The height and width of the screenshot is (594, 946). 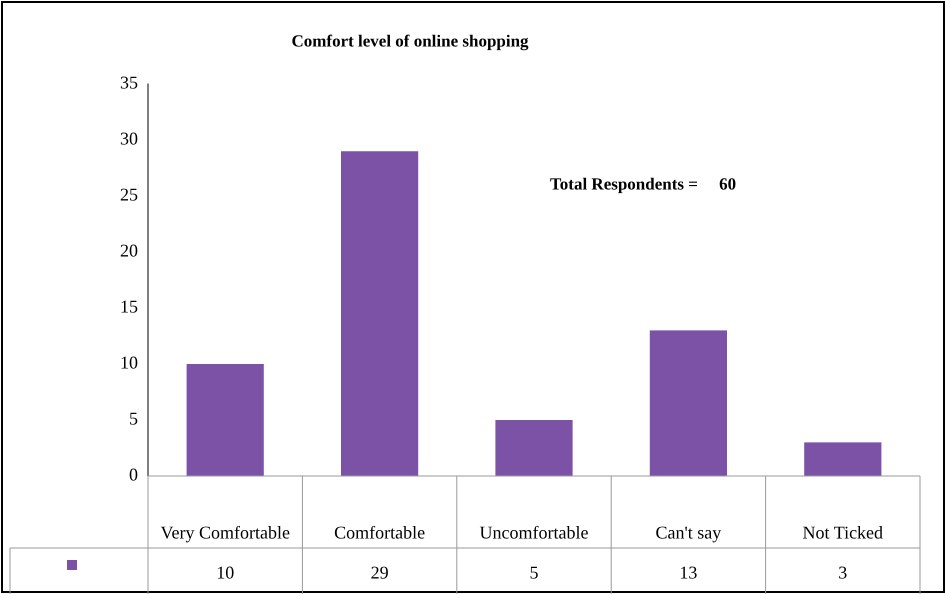 What do you see at coordinates (843, 572) in the screenshot?
I see `data-label: 3` at bounding box center [843, 572].